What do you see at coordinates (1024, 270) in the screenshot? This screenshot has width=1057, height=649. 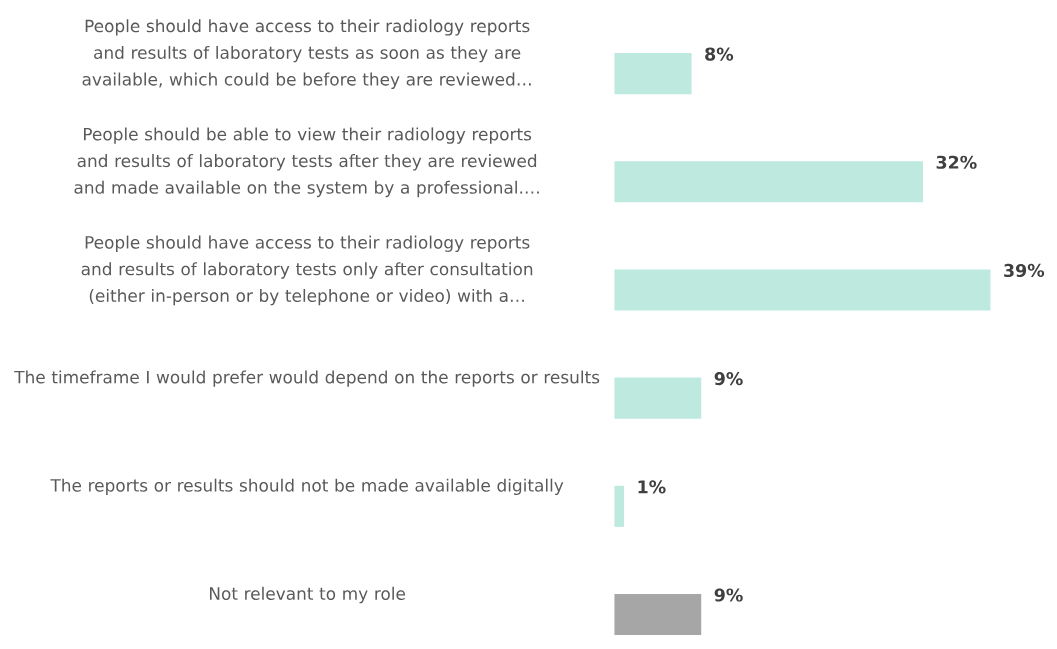 I see `data-label: 39%` at bounding box center [1024, 270].